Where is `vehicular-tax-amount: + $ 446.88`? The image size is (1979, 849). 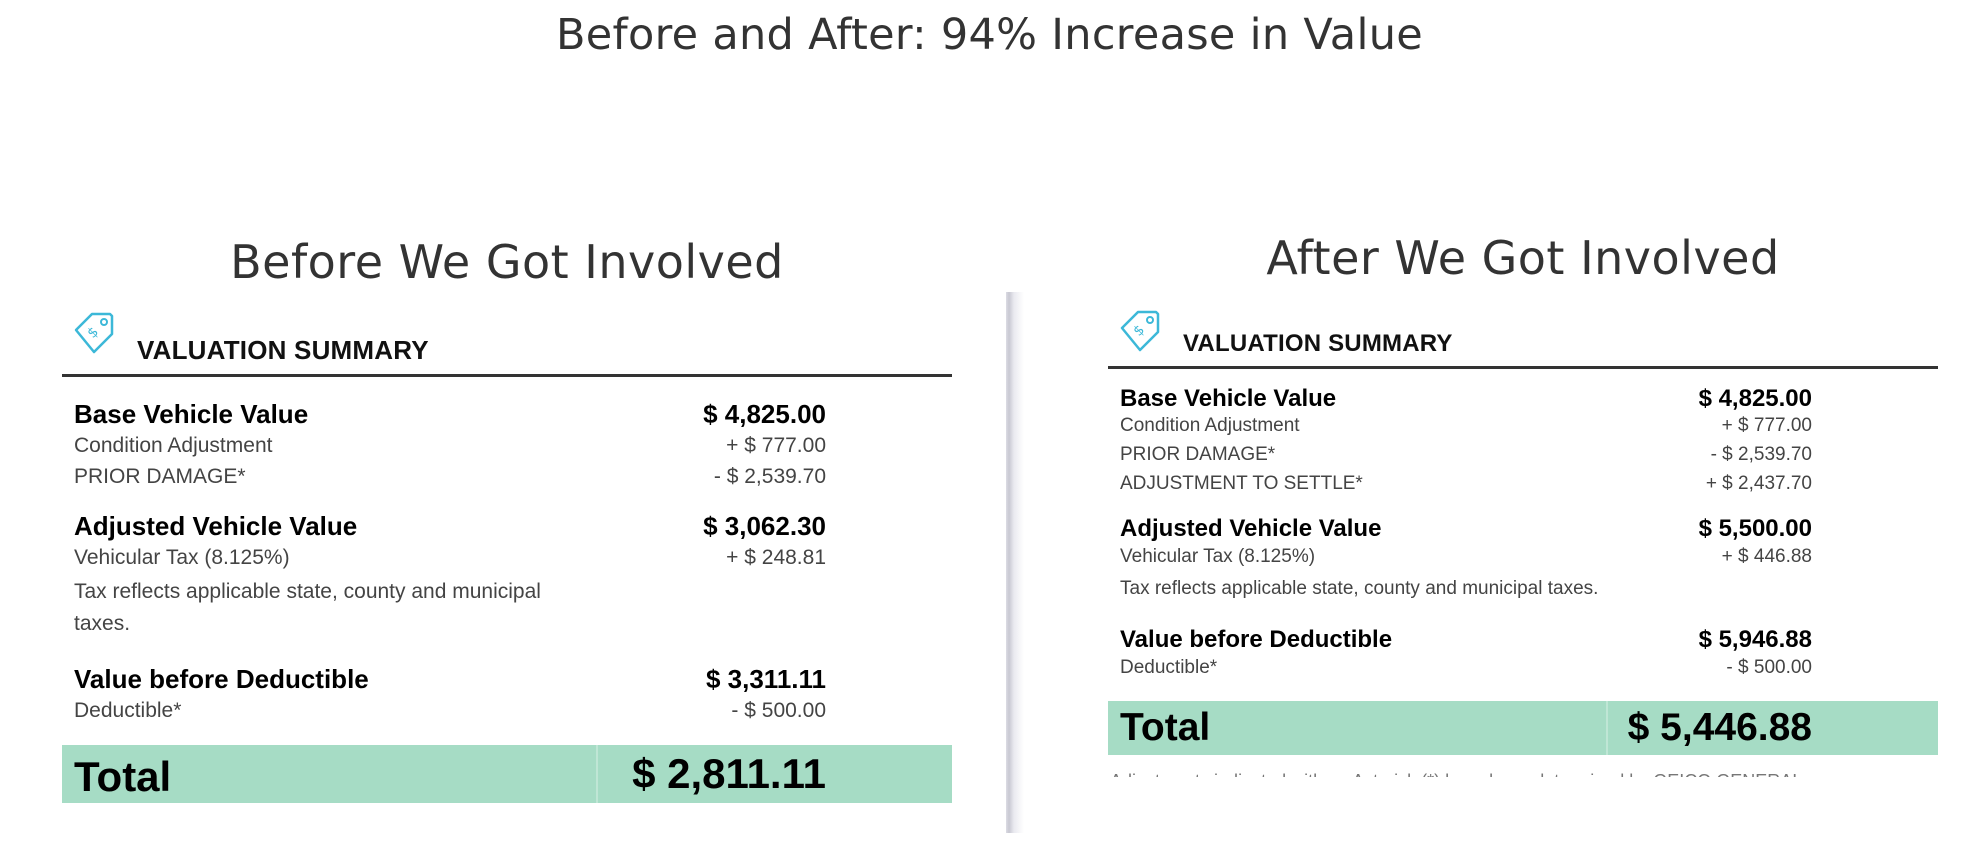 vehicular-tax-amount: + $ 446.88 is located at coordinates (1766, 556).